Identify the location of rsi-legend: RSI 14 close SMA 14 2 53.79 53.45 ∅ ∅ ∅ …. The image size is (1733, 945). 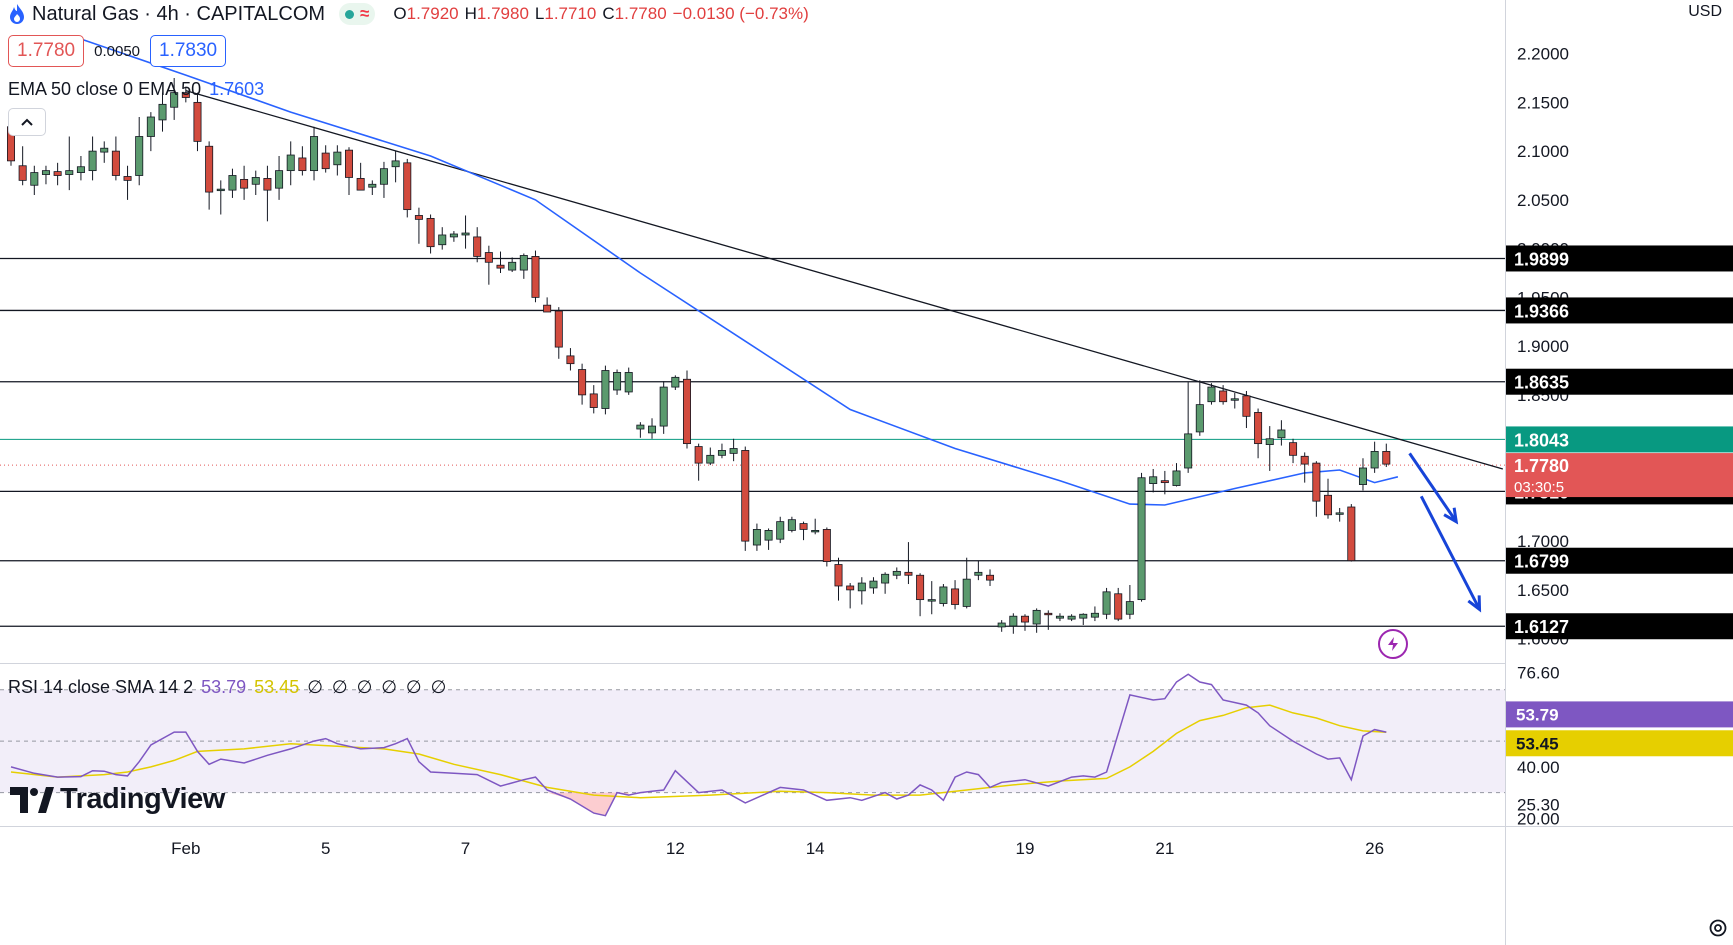
(228, 687).